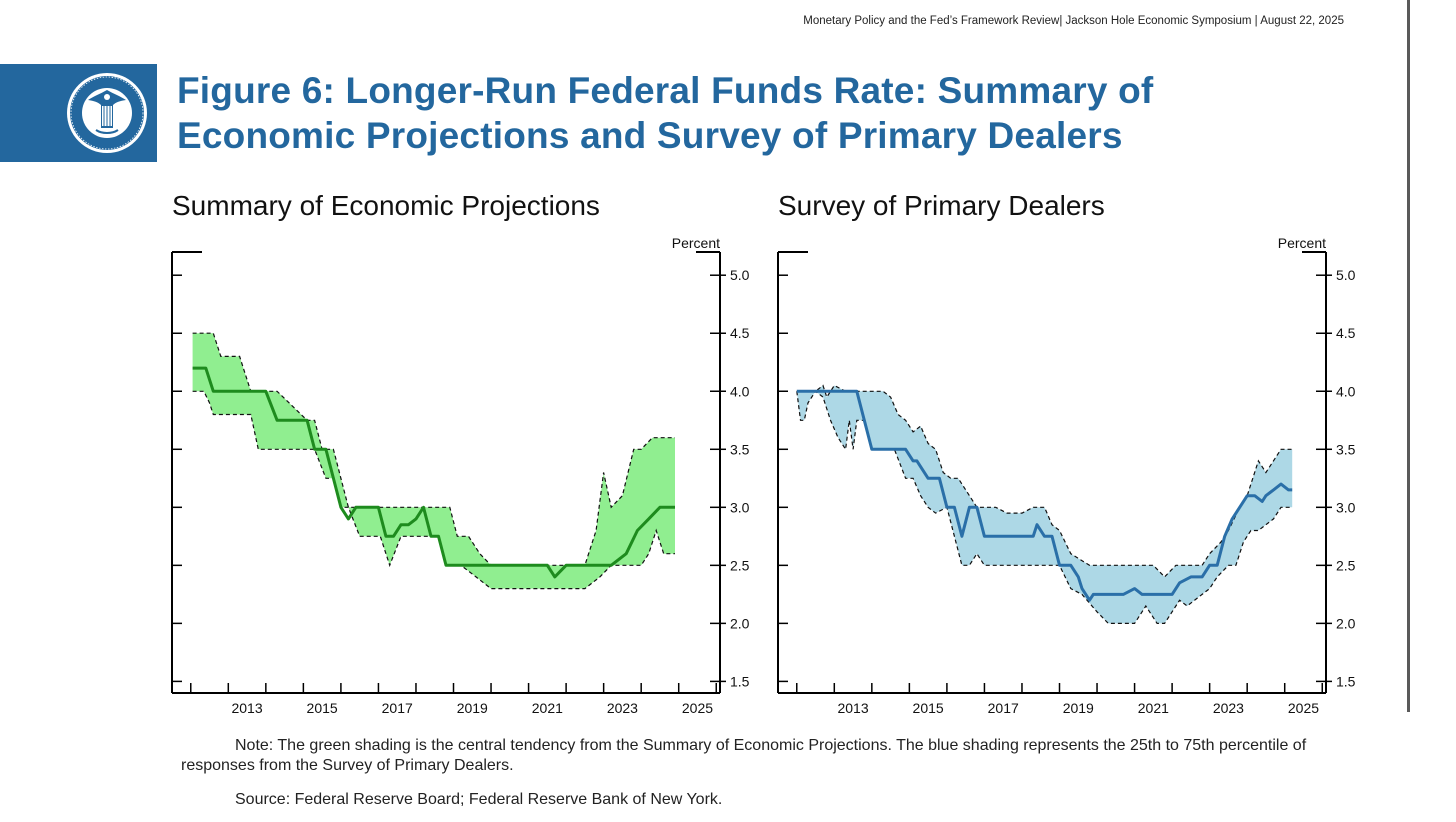 This screenshot has width=1456, height=822. What do you see at coordinates (740, 507) in the screenshot?
I see `sep-y-tick-label: 3.0` at bounding box center [740, 507].